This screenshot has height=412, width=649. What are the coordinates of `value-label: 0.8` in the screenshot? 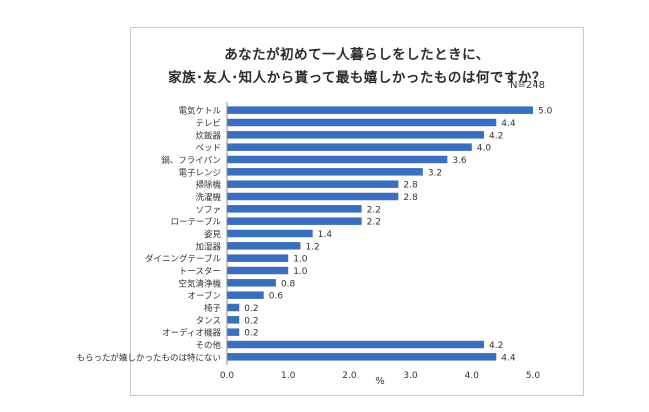 It's located at (288, 284).